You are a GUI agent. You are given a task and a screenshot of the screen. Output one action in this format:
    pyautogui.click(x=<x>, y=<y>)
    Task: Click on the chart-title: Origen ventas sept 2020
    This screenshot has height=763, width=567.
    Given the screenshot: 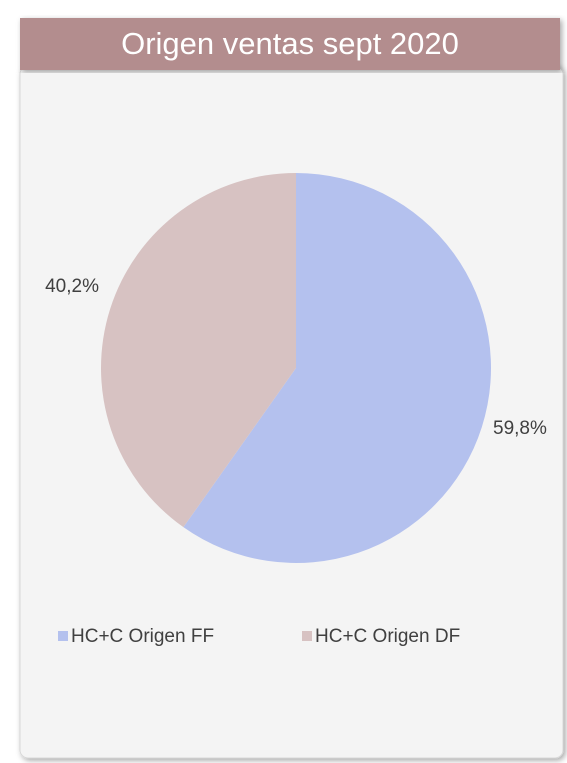 What is the action you would take?
    pyautogui.click(x=290, y=43)
    